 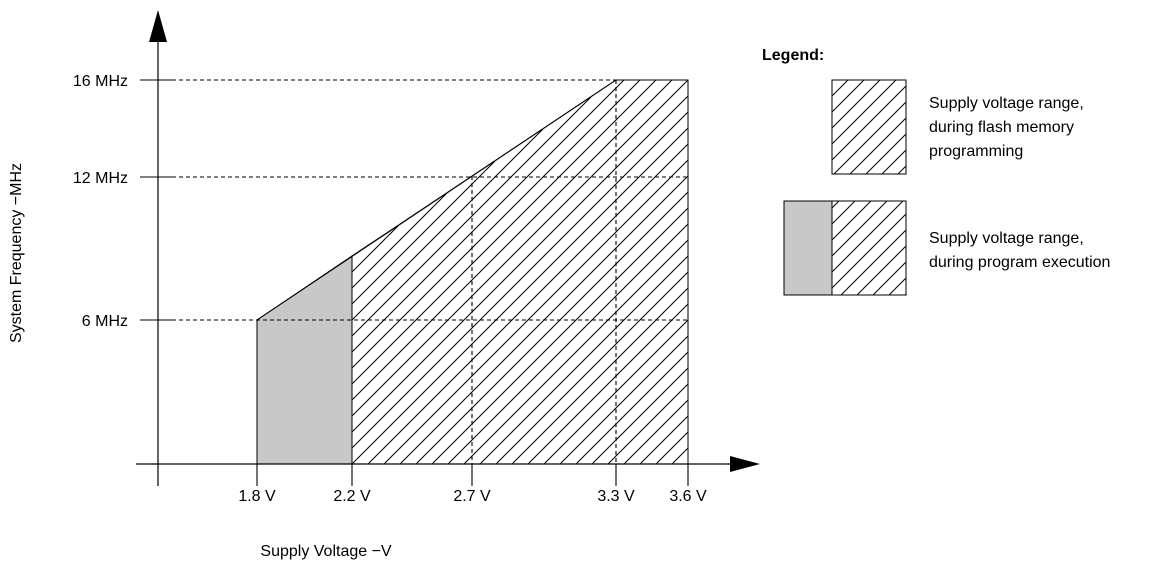 What do you see at coordinates (352, 496) in the screenshot?
I see `x-tick-label: 2.2 V` at bounding box center [352, 496].